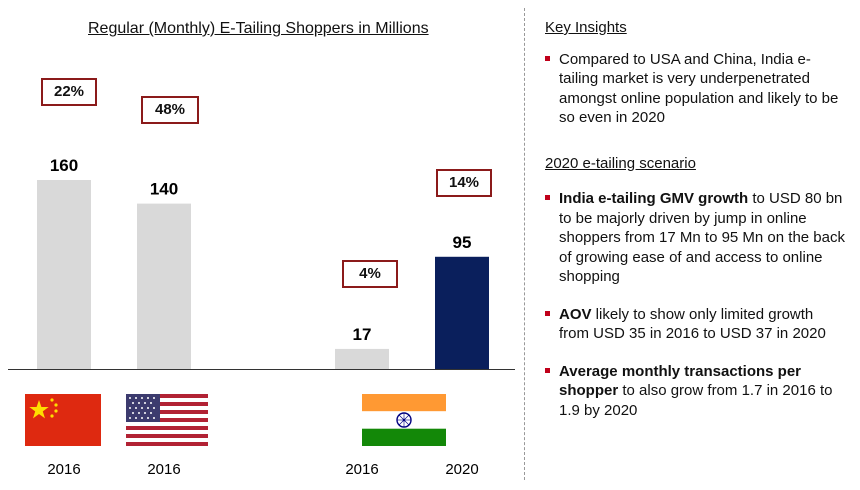  Describe the element at coordinates (63, 469) in the screenshot. I see `year-label-china: 2016` at that location.